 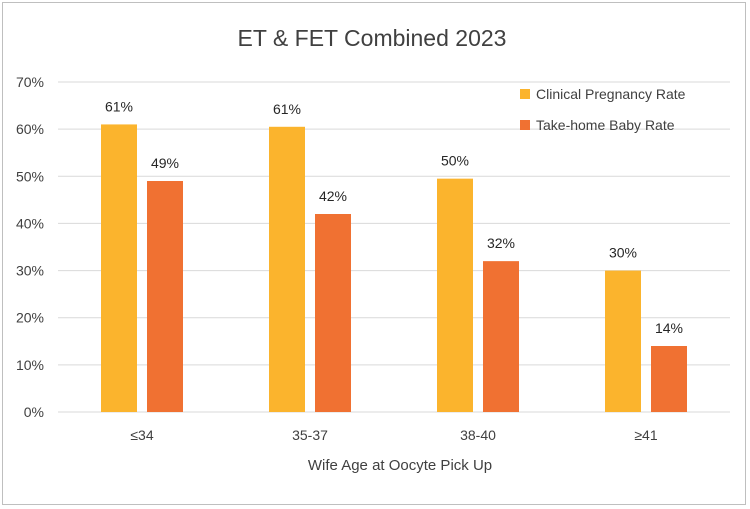 What do you see at coordinates (400, 465) in the screenshot?
I see `x-axis-title: Wife Age at Oocyte Pick Up` at bounding box center [400, 465].